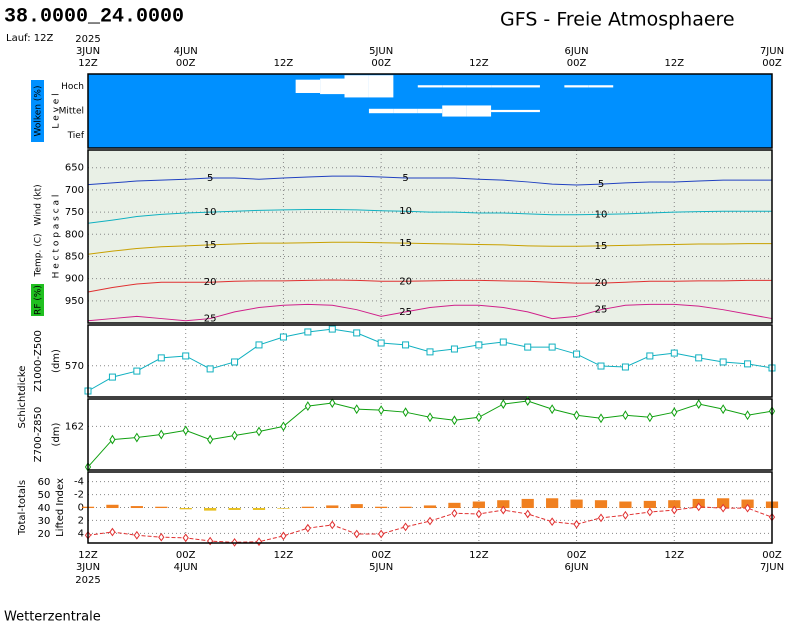  I want to click on date-label-top: 4JUN, so click(186, 51).